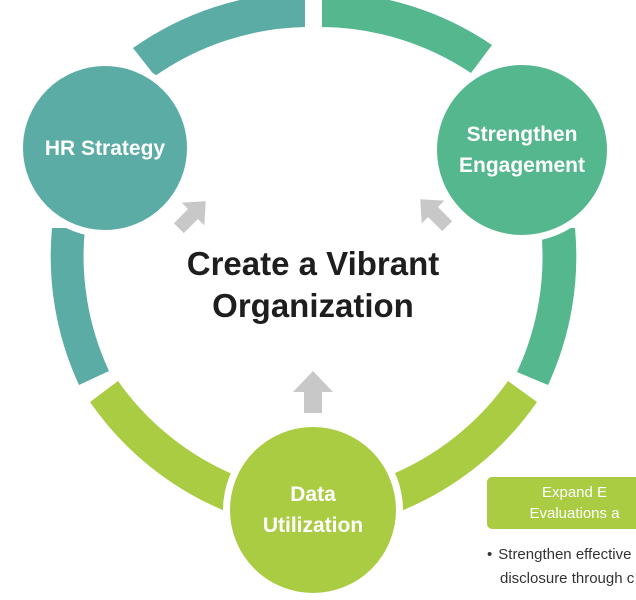 This screenshot has height=600, width=636. Describe the element at coordinates (313, 525) in the screenshot. I see `node-data-label-line2: Utilization` at that location.